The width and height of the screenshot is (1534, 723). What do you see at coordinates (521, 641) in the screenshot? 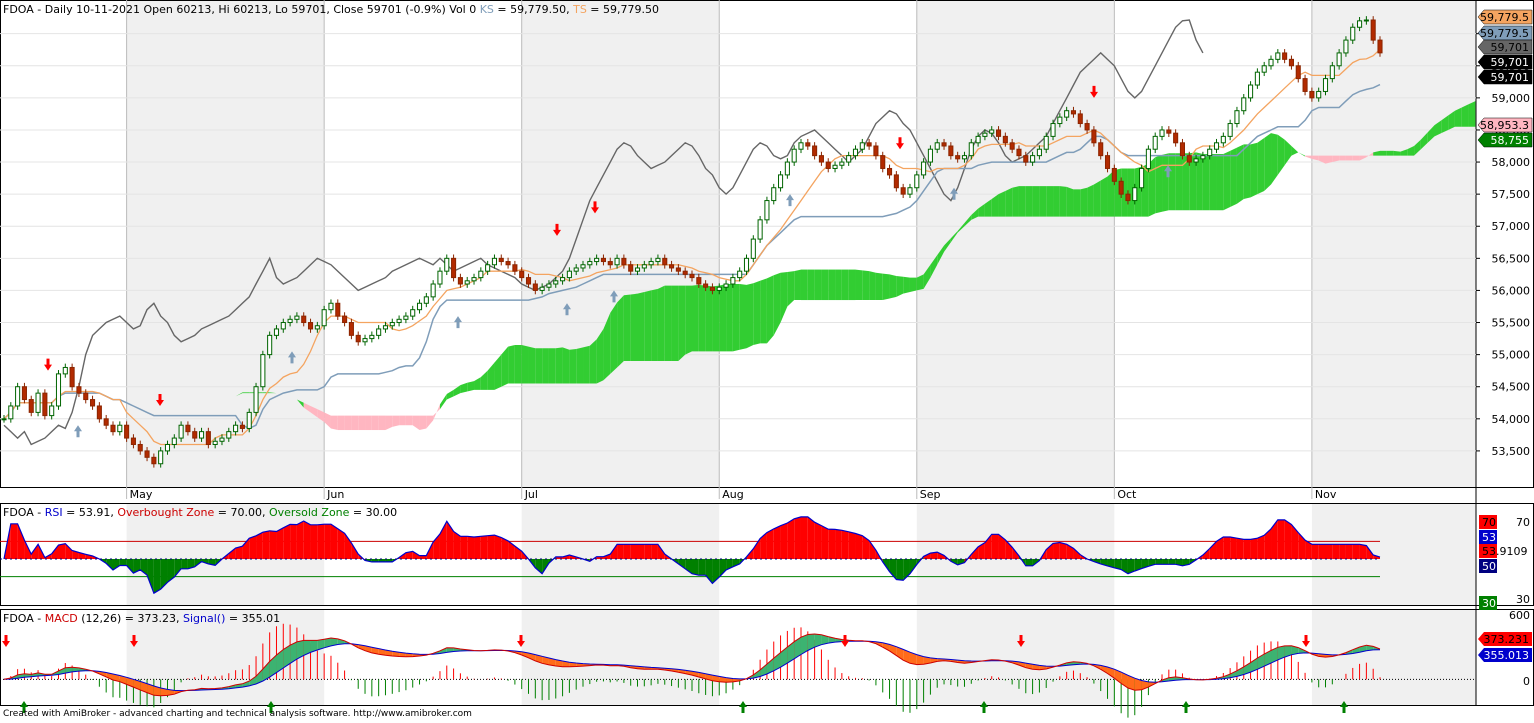
I see `macd-sell-arrow` at bounding box center [521, 641].